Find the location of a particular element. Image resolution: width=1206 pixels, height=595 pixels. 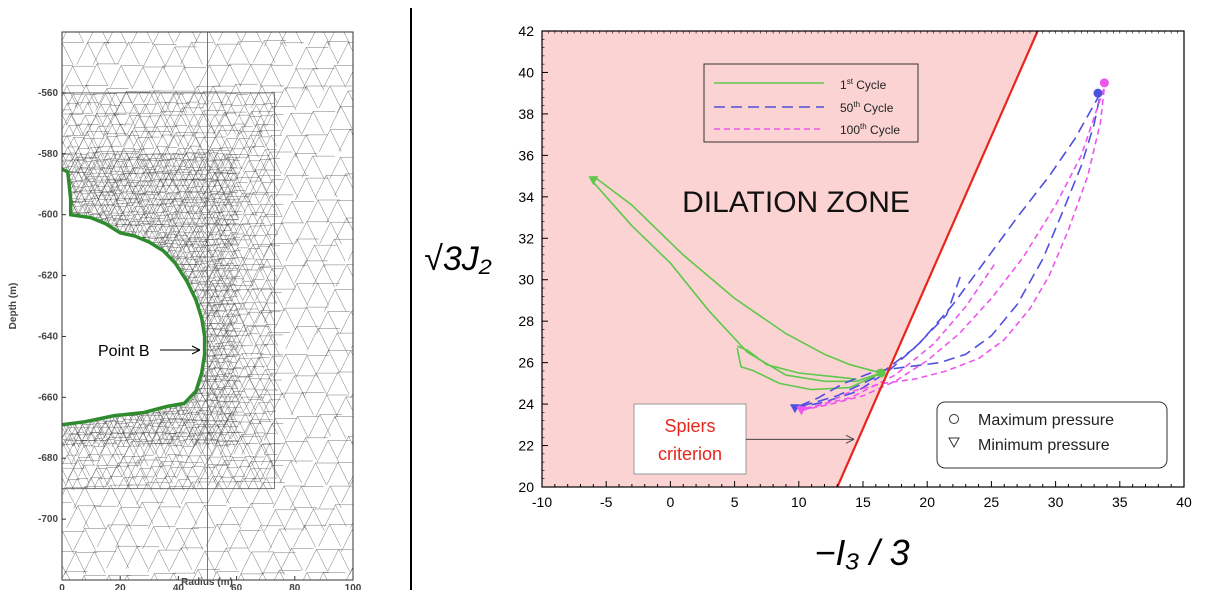

dilation-zone-label: DILATION ZONE is located at coordinates (796, 202).